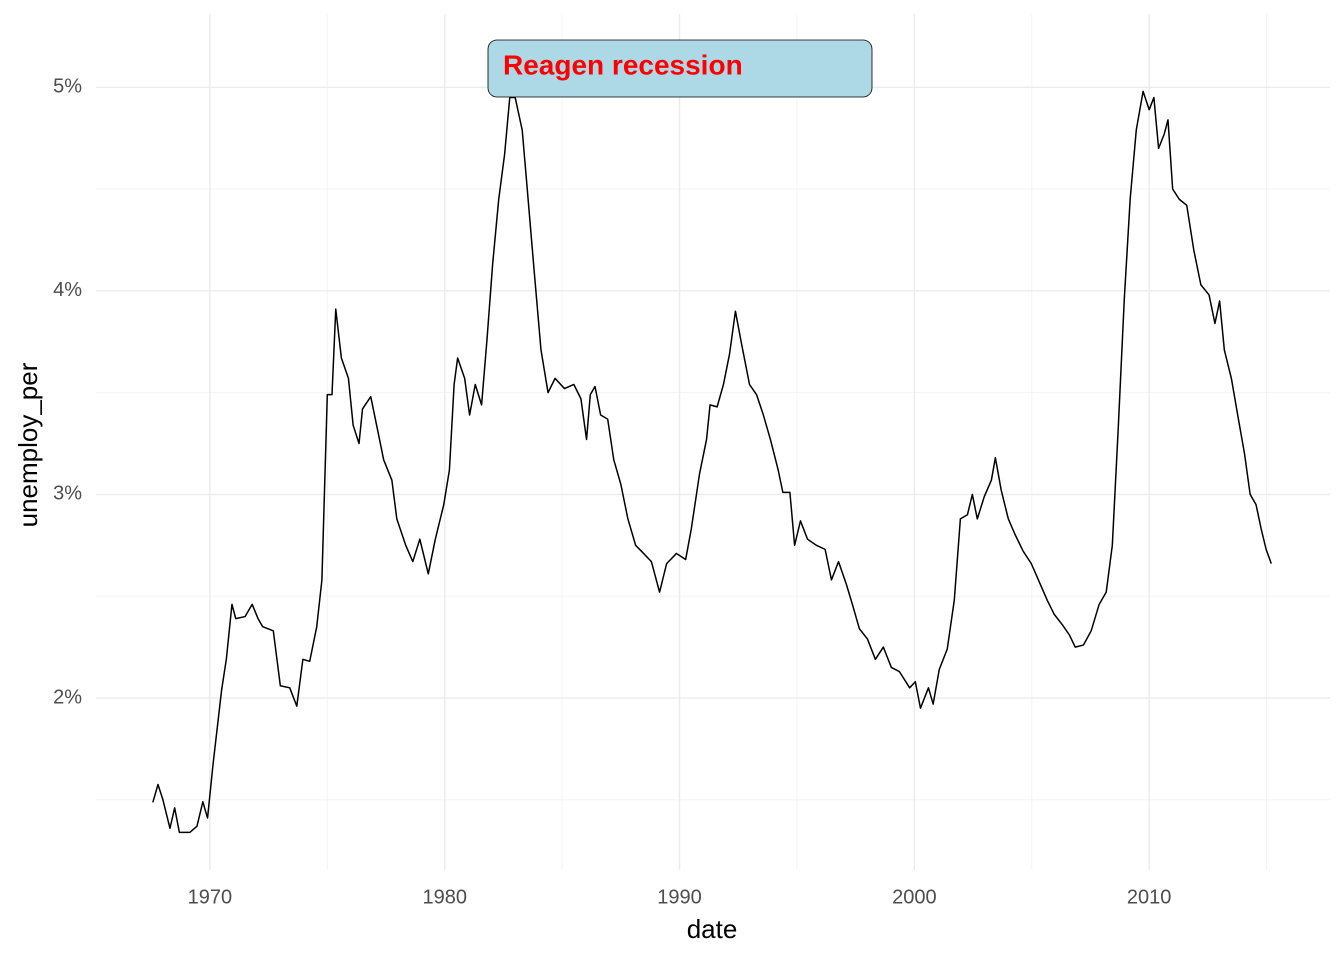  What do you see at coordinates (67, 290) in the screenshot?
I see `y-tick-label: 4%` at bounding box center [67, 290].